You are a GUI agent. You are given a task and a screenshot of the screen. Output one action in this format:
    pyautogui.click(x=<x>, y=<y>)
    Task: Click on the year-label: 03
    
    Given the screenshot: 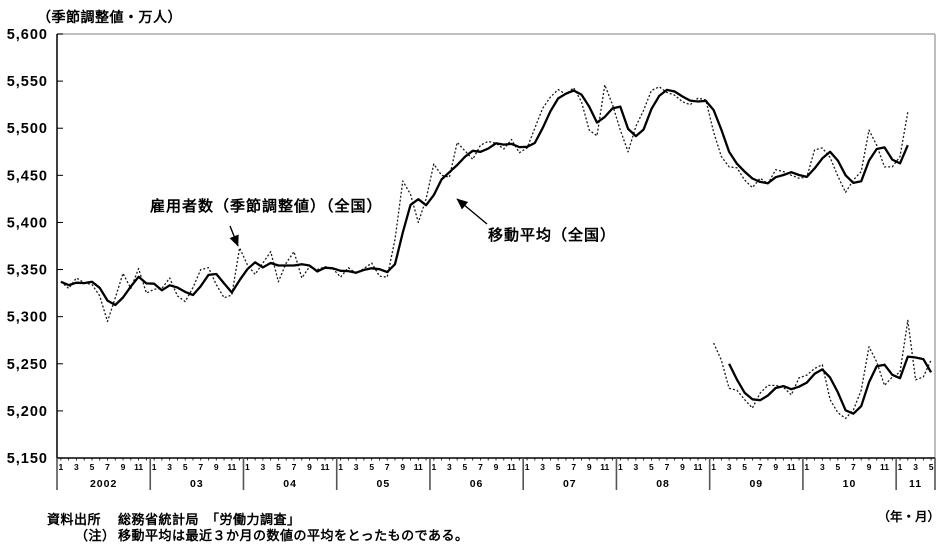 What is the action you would take?
    pyautogui.click(x=197, y=484)
    